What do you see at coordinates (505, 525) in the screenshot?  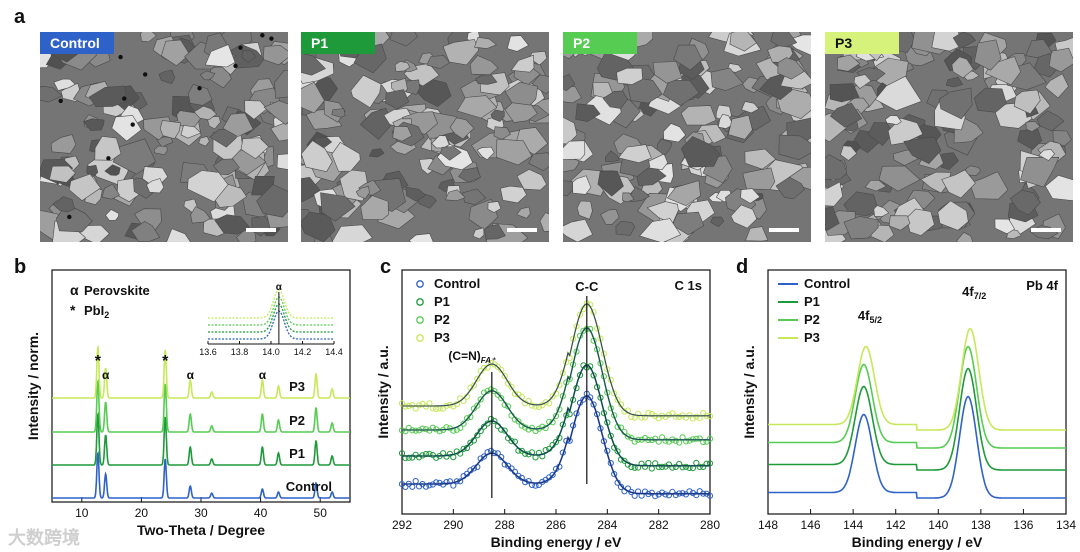 I see `x-tick-label: 288` at bounding box center [505, 525].